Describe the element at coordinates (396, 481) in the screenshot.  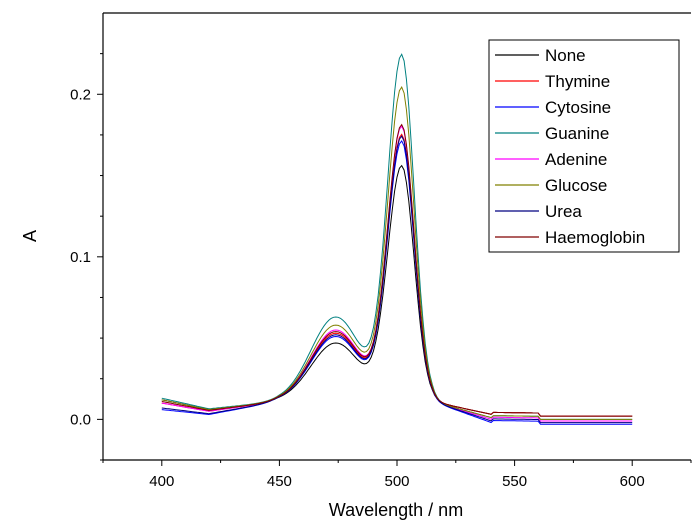
I see `x-tick-label: 500` at that location.